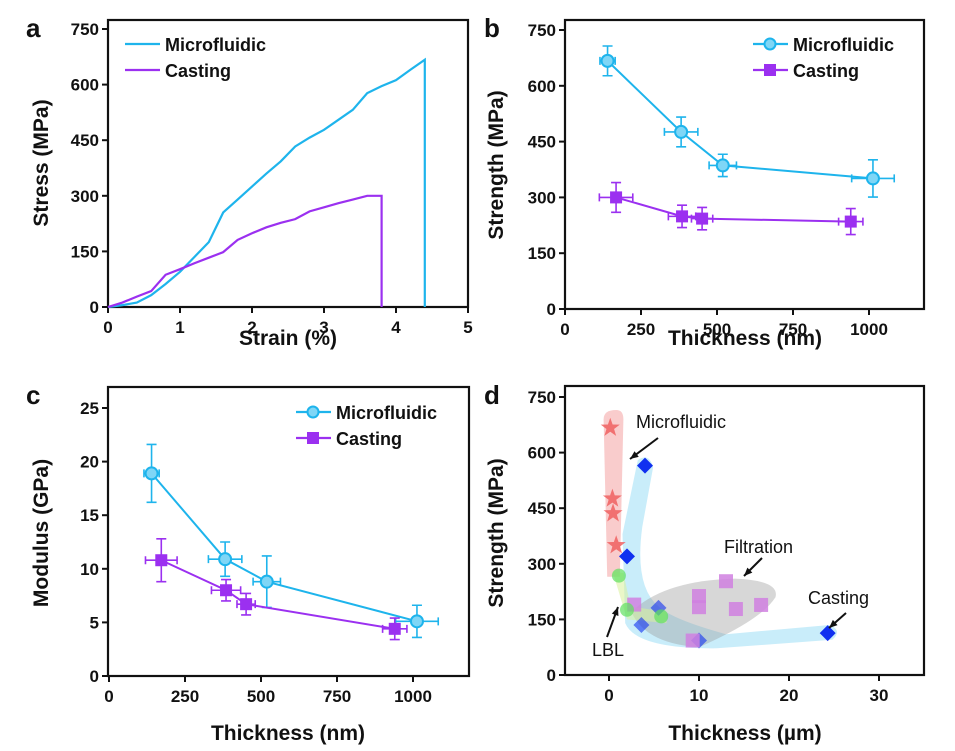 The height and width of the screenshot is (751, 955). What do you see at coordinates (699, 695) in the screenshot?
I see `x-tick-label: 10` at bounding box center [699, 695].